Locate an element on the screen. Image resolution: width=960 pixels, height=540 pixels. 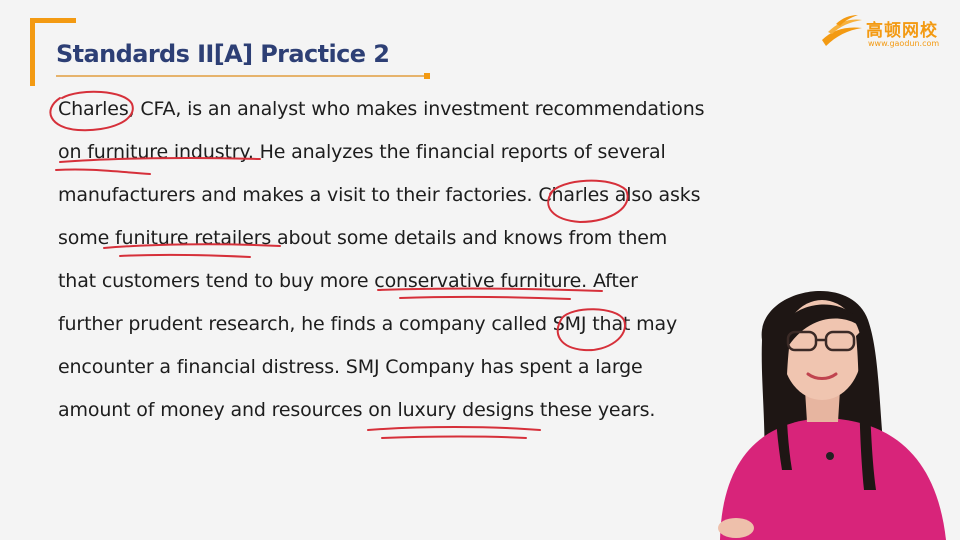
logo-name: 高顿网校 is located at coordinates (902, 31).